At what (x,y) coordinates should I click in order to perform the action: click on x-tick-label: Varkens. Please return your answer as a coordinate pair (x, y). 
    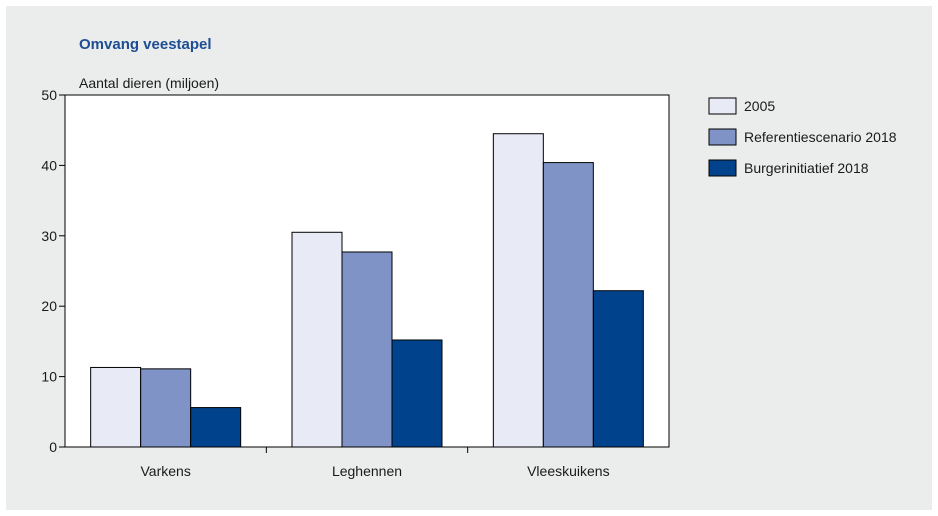
    Looking at the image, I should click on (166, 471).